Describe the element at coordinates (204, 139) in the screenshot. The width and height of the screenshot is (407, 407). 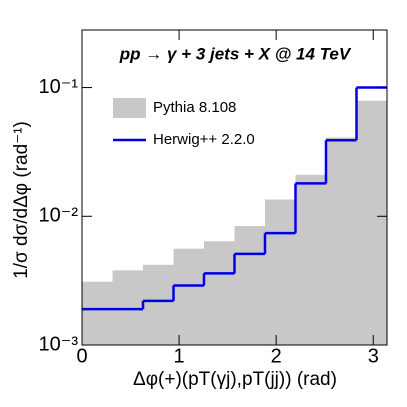
I see `legend-label: Herwig++ 2.2.0` at that location.